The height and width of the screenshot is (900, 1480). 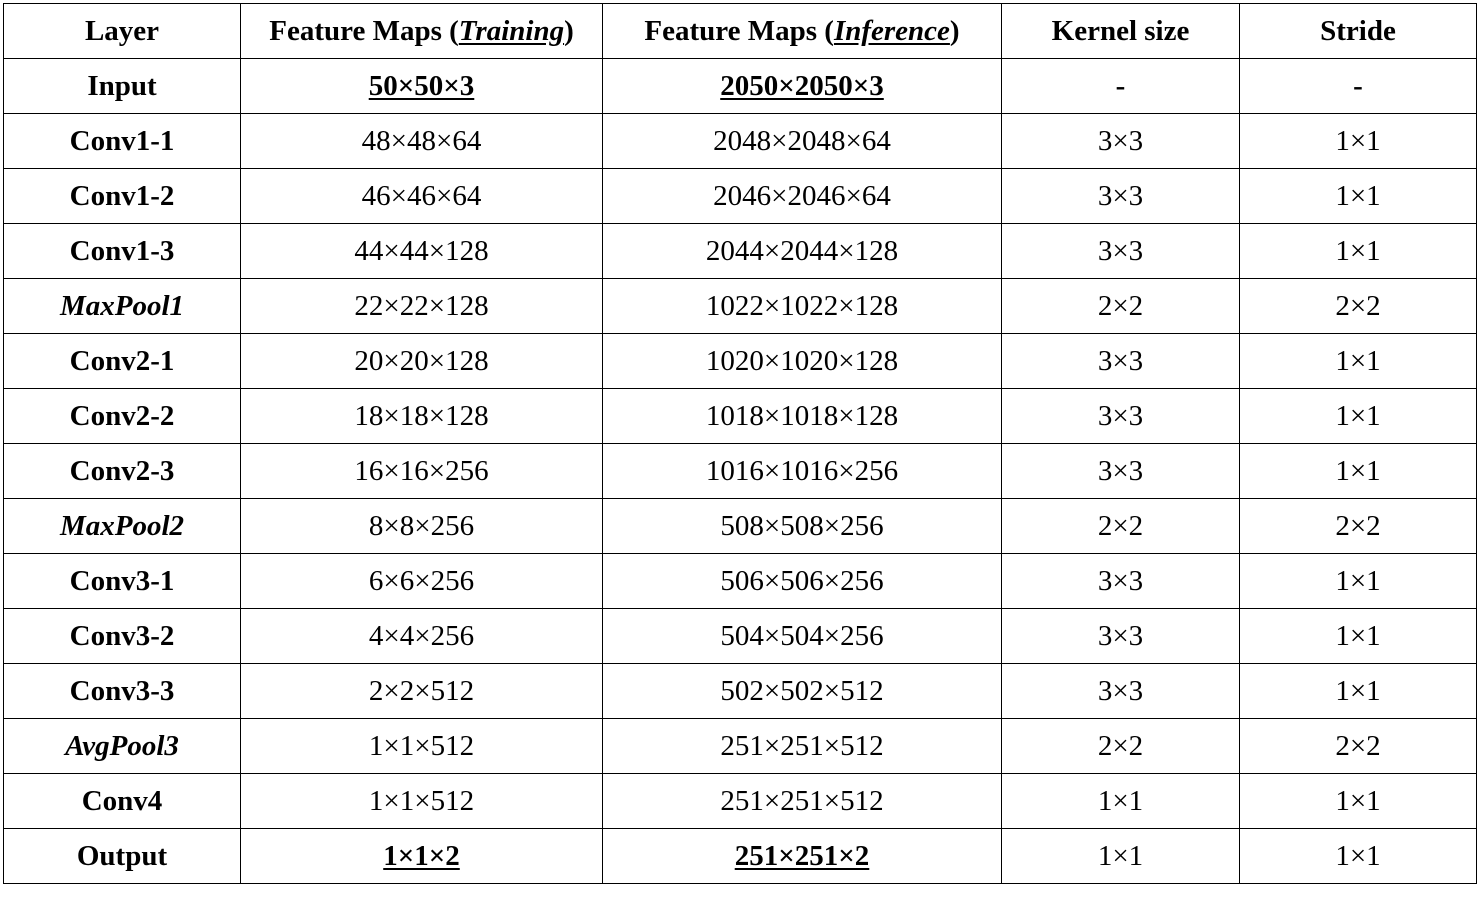 I want to click on training-cell: 2×2×512, so click(x=421, y=691).